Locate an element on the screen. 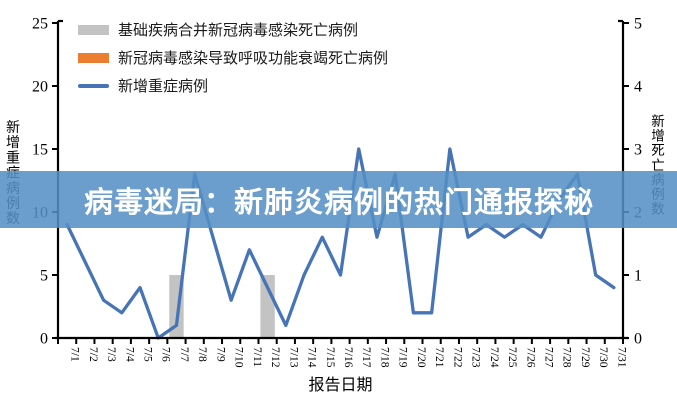 The height and width of the screenshot is (400, 677). right-axis-tick-label: 5 is located at coordinates (638, 24).